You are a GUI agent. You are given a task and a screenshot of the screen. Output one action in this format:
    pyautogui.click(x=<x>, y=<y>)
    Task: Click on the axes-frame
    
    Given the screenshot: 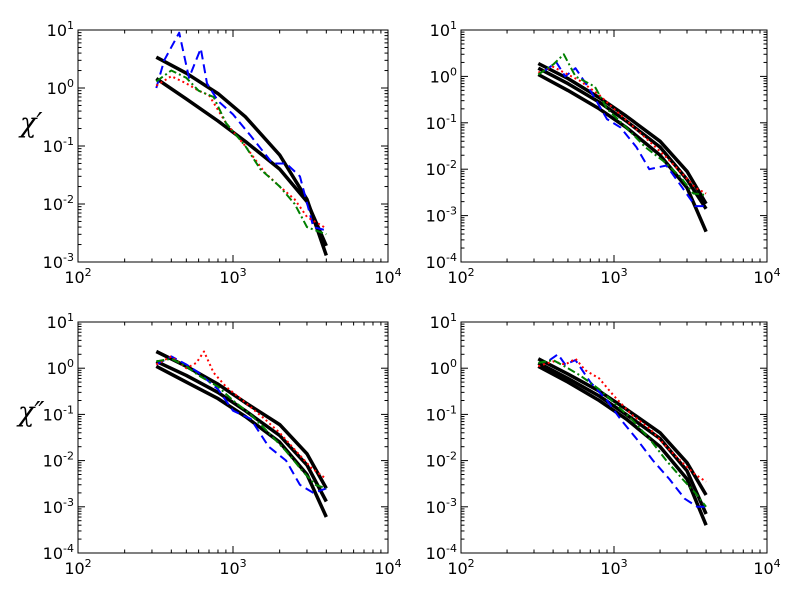 What is the action you would take?
    pyautogui.click(x=614, y=437)
    